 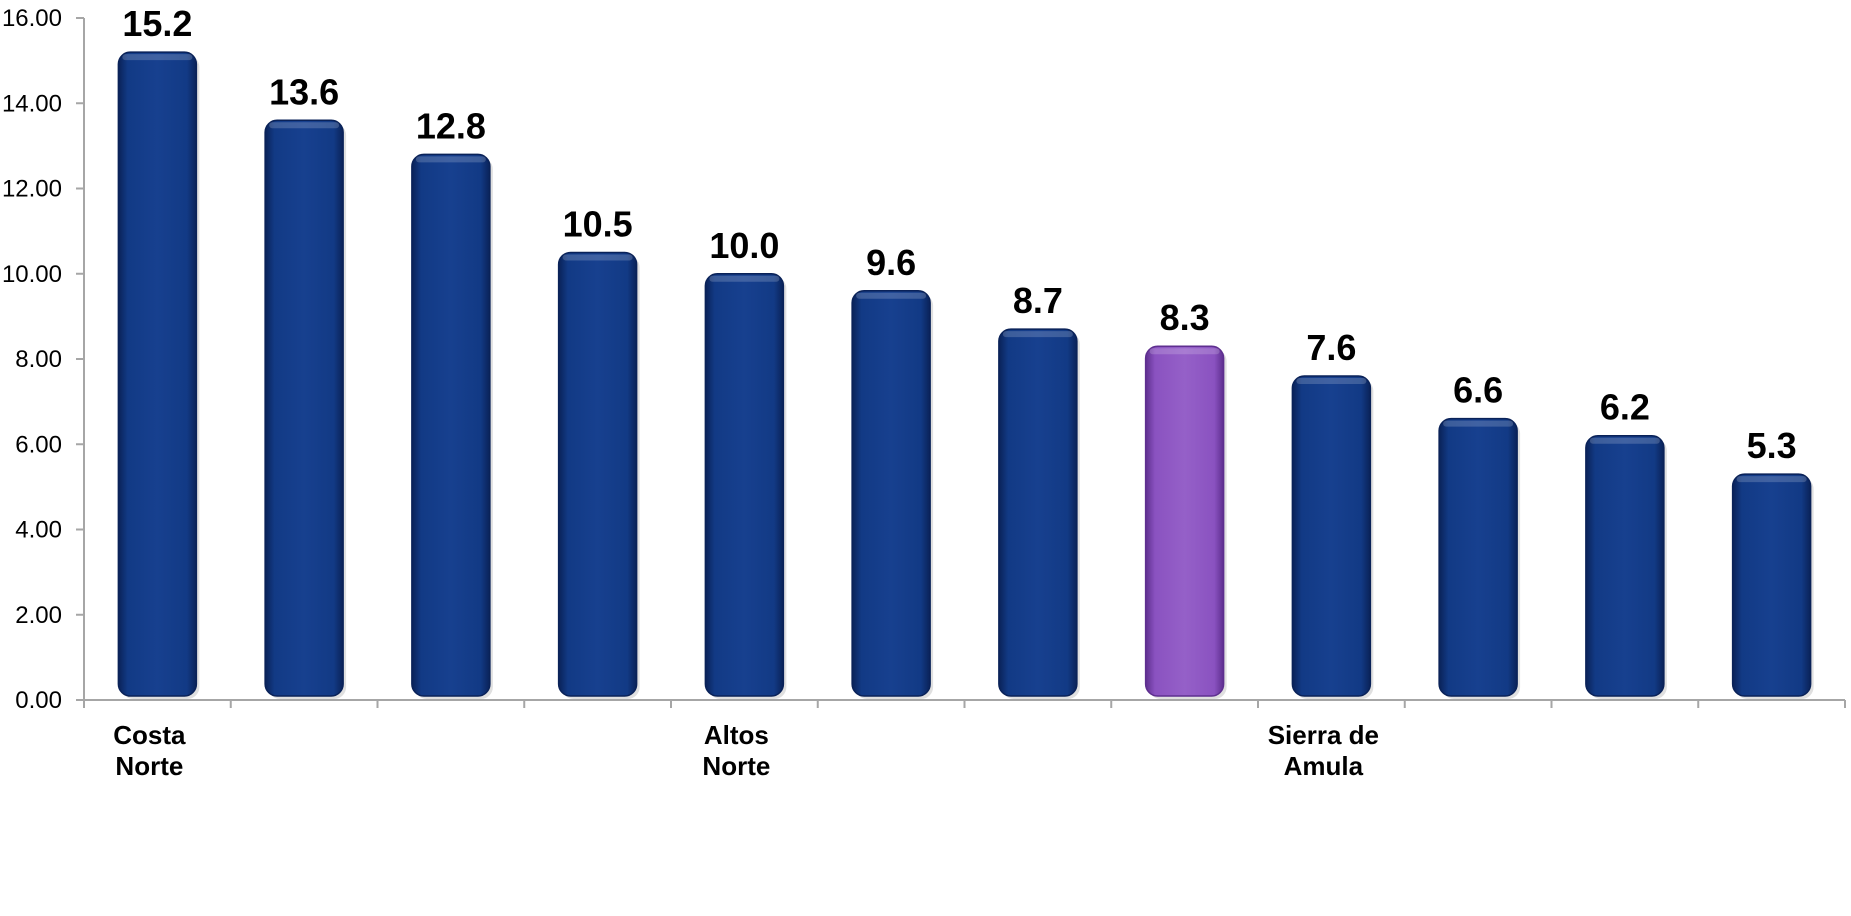 I want to click on x-tick-label: Sierra de Amula, so click(x=1323, y=750).